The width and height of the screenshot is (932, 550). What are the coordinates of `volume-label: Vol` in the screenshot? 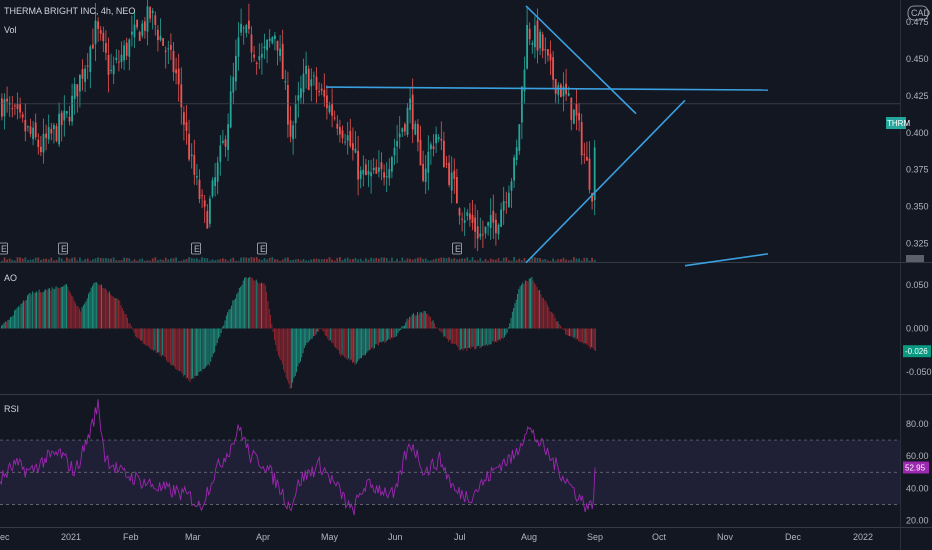 It's located at (10, 30).